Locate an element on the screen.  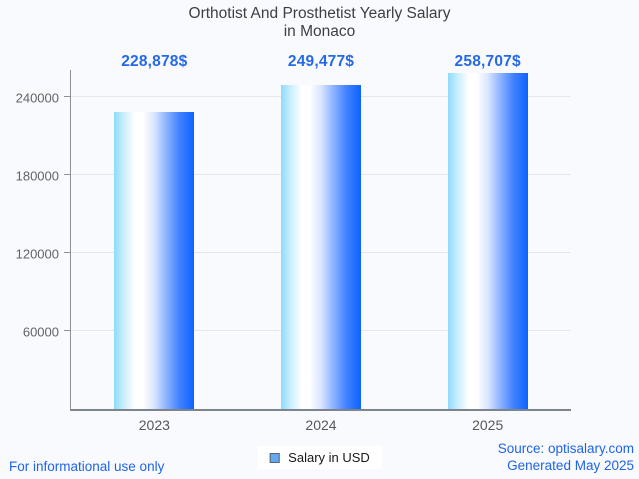
legend: Salary in USD is located at coordinates (319, 457).